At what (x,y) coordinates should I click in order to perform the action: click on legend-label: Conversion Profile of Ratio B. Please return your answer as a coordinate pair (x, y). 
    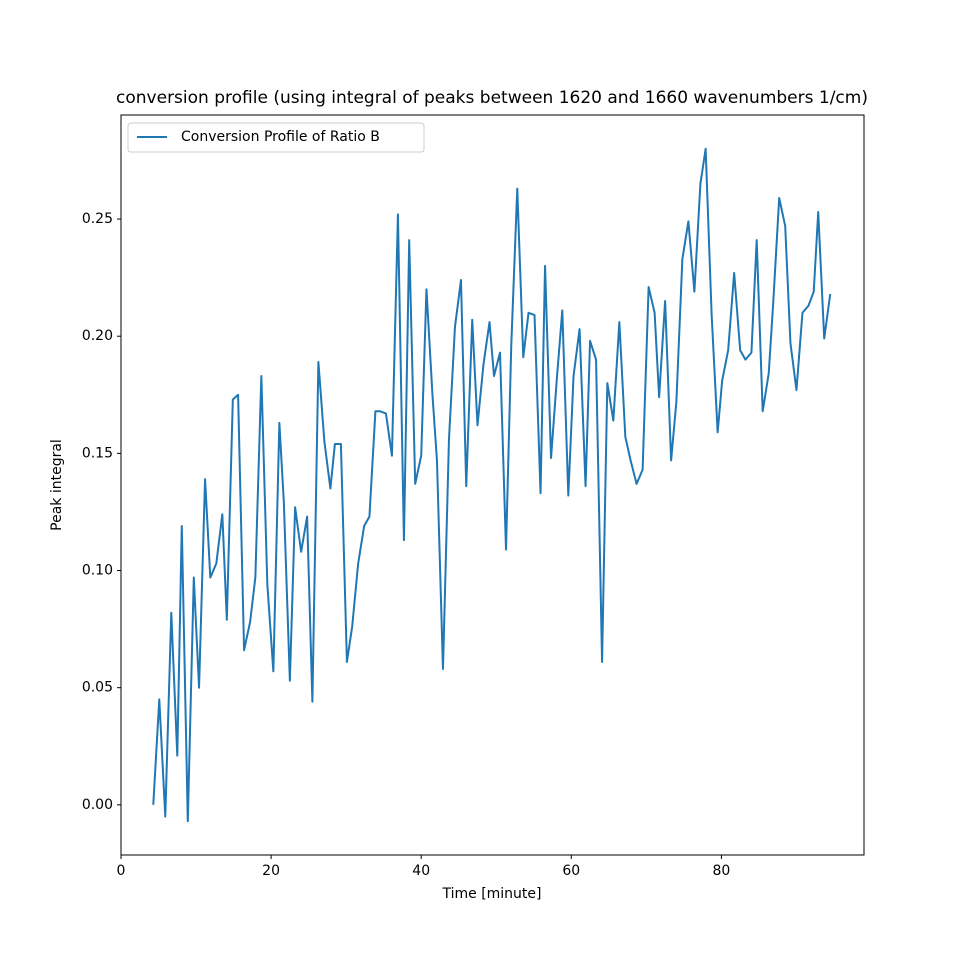
    Looking at the image, I should click on (280, 137).